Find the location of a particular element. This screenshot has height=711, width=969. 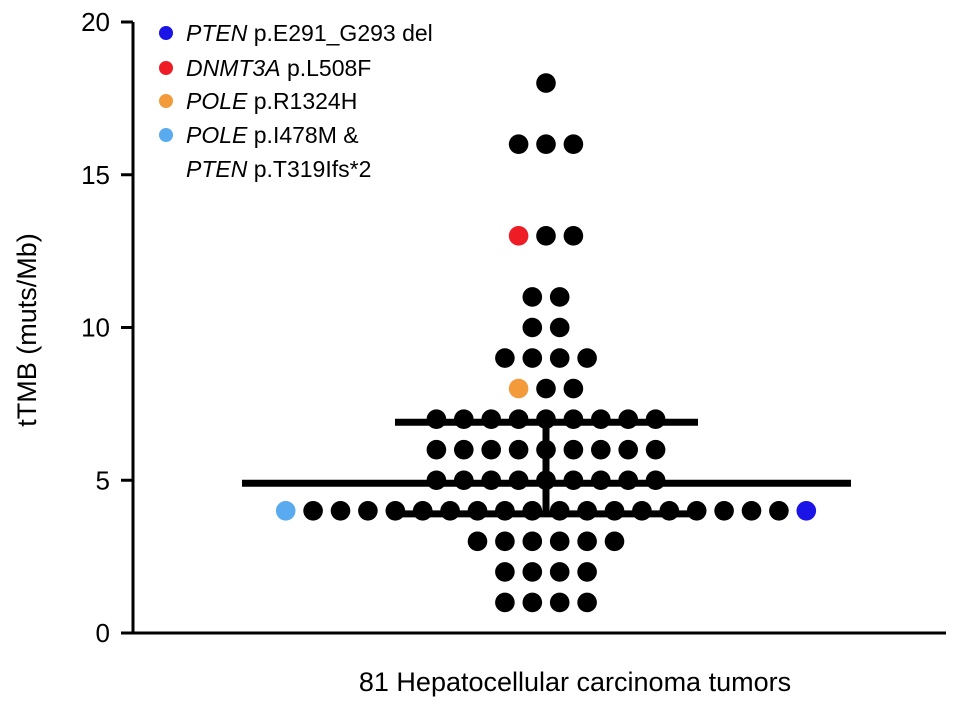

y-tick-label: 0 is located at coordinates (103, 633).